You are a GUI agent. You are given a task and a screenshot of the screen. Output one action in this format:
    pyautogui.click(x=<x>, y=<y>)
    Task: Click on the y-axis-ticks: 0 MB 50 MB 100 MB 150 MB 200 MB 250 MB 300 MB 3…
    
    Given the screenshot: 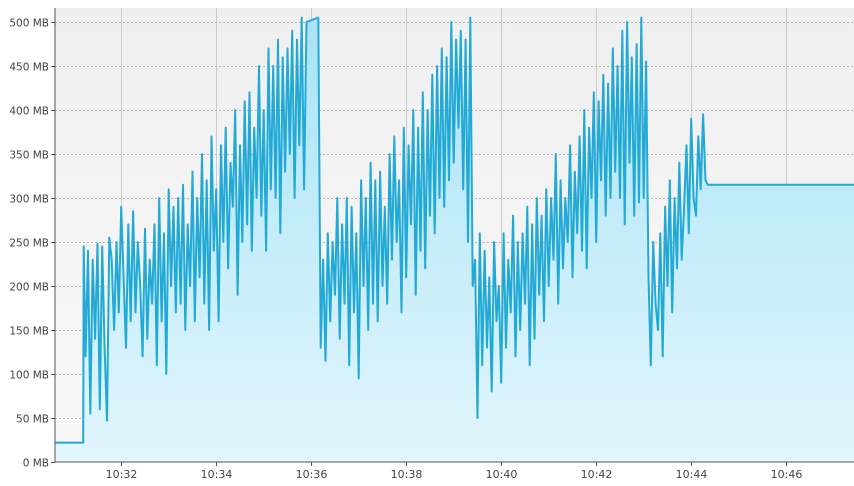 What is the action you would take?
    pyautogui.click(x=32, y=244)
    